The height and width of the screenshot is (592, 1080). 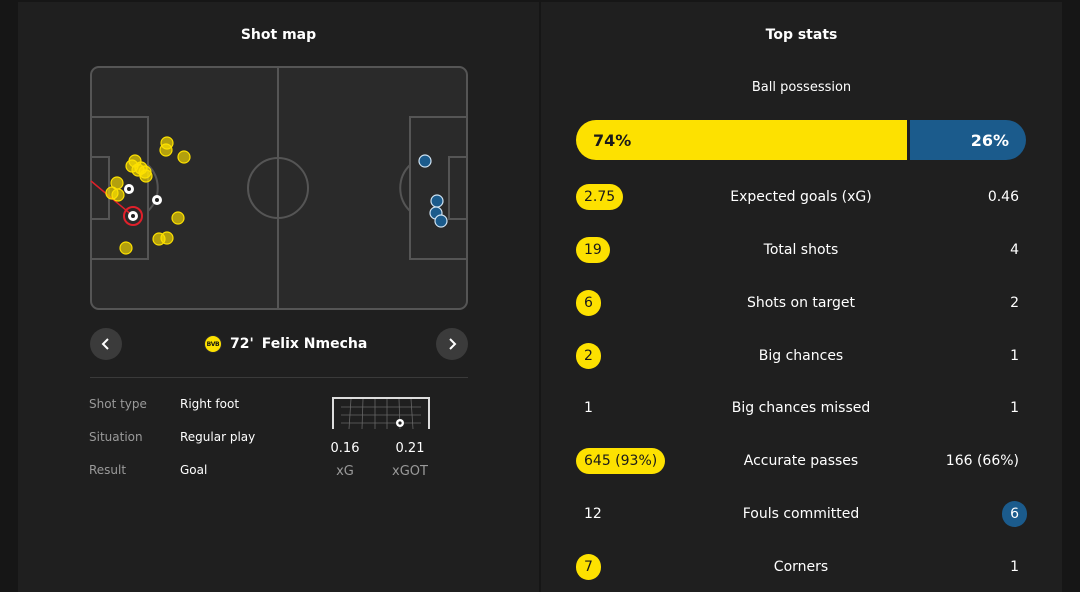 I want to click on stat-label: Accurate passes, so click(x=801, y=461).